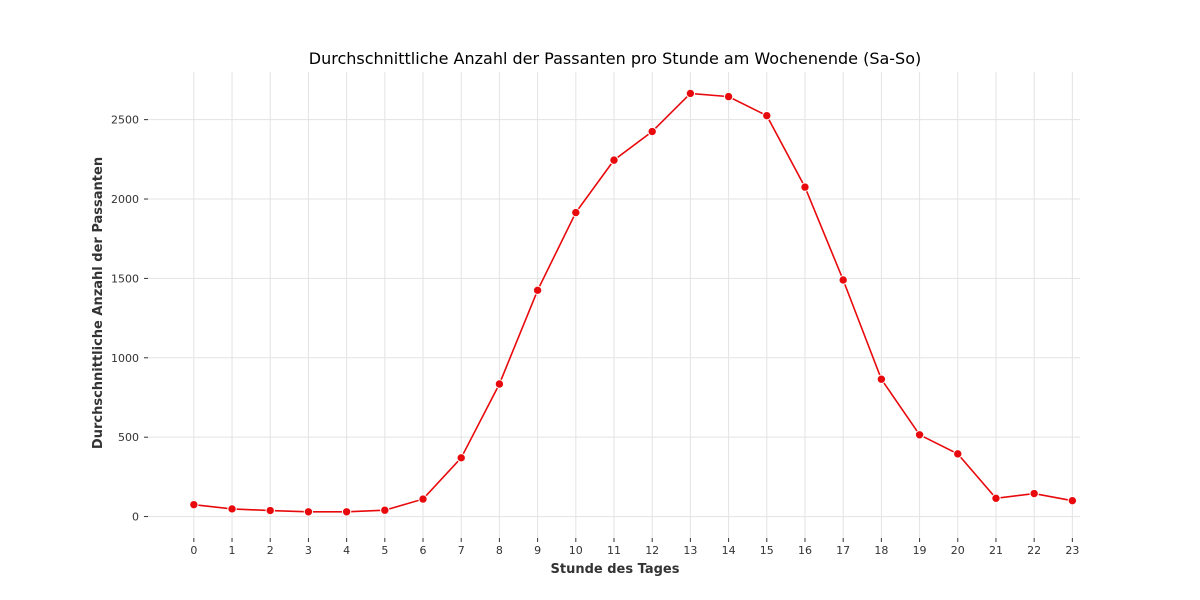 This screenshot has height=600, width=1200. What do you see at coordinates (576, 550) in the screenshot?
I see `x-tick-label: 10` at bounding box center [576, 550].